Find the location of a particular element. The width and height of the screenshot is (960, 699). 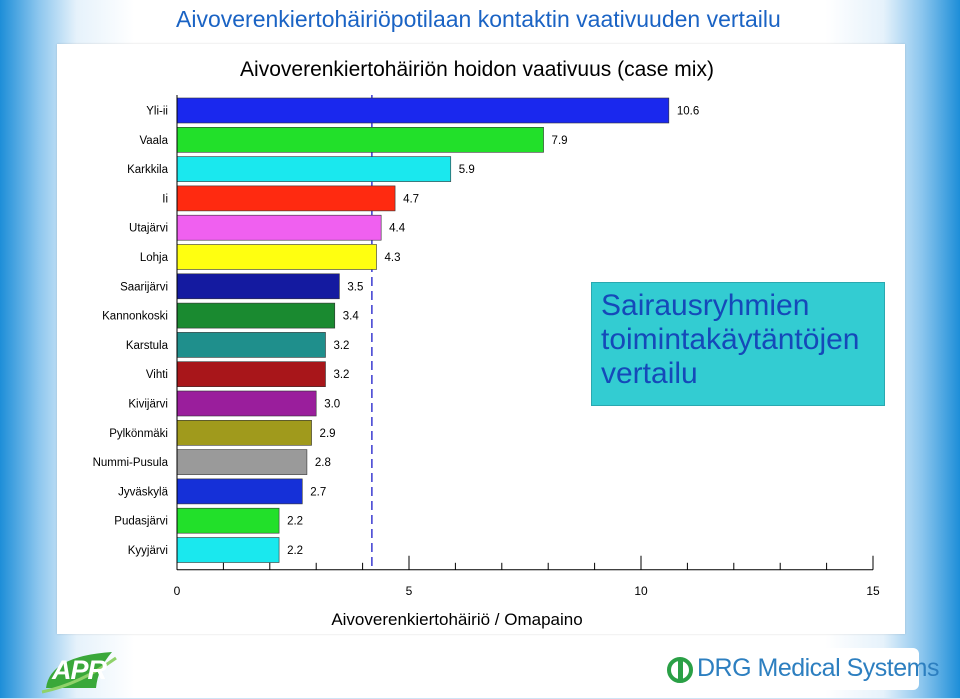

category-label: Pylkönmäki is located at coordinates (138, 434).